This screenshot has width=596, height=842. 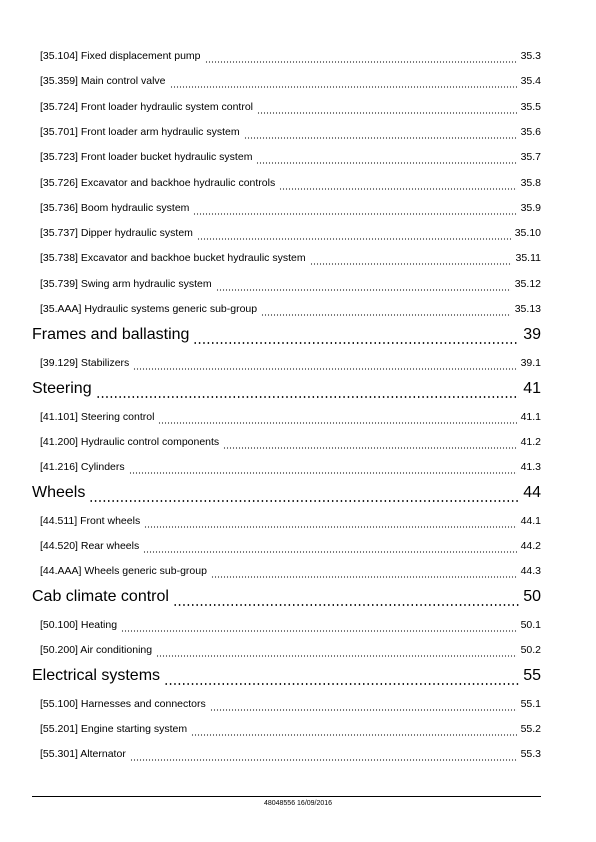 What do you see at coordinates (530, 81) in the screenshot?
I see `toc-item-page: 35.4` at bounding box center [530, 81].